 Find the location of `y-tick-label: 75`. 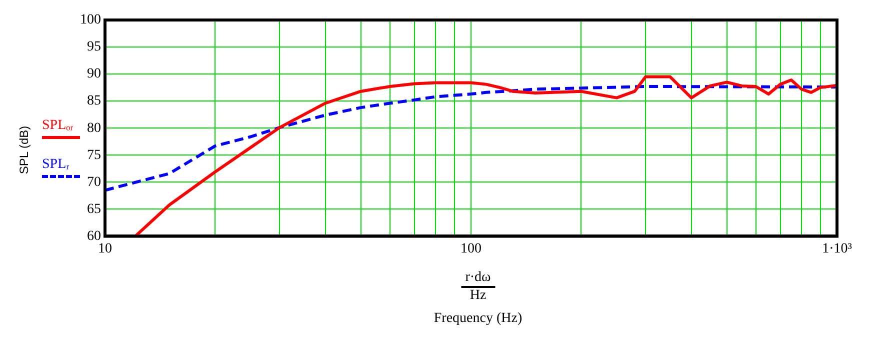

y-tick-label: 75 is located at coordinates (94, 155).